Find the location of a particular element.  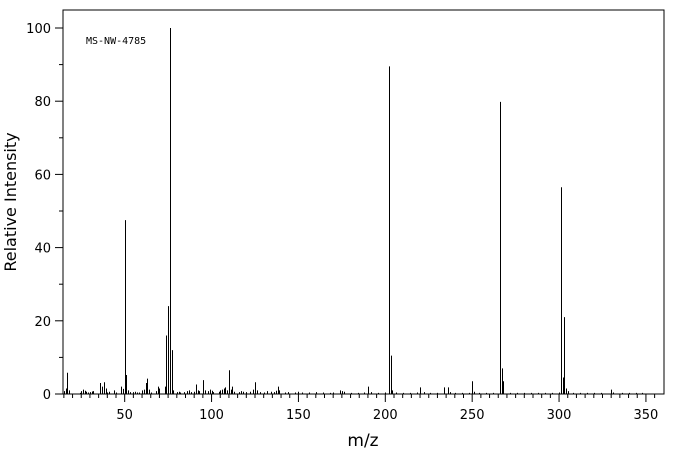

x-tick-label: 300 is located at coordinates (559, 415).